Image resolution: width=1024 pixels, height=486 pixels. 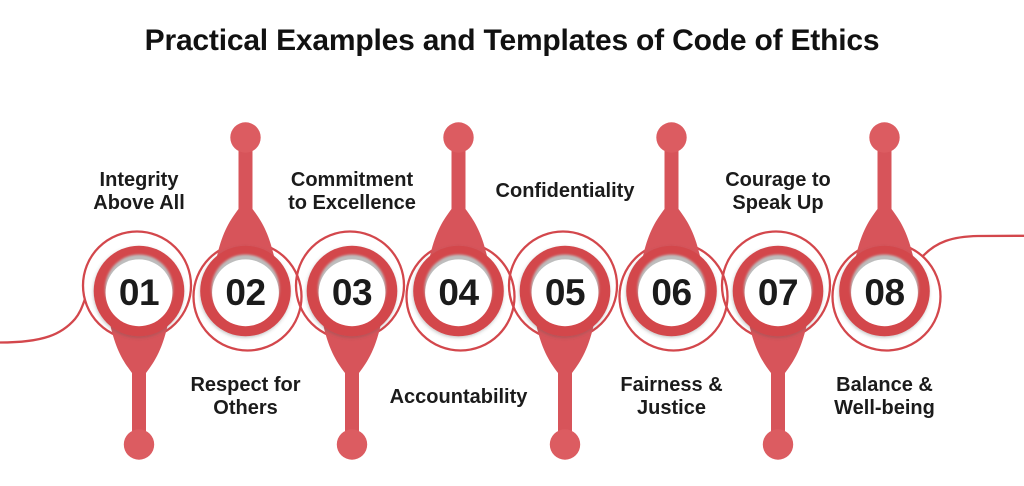 I want to click on connector-exit-curve, so click(x=972, y=246).